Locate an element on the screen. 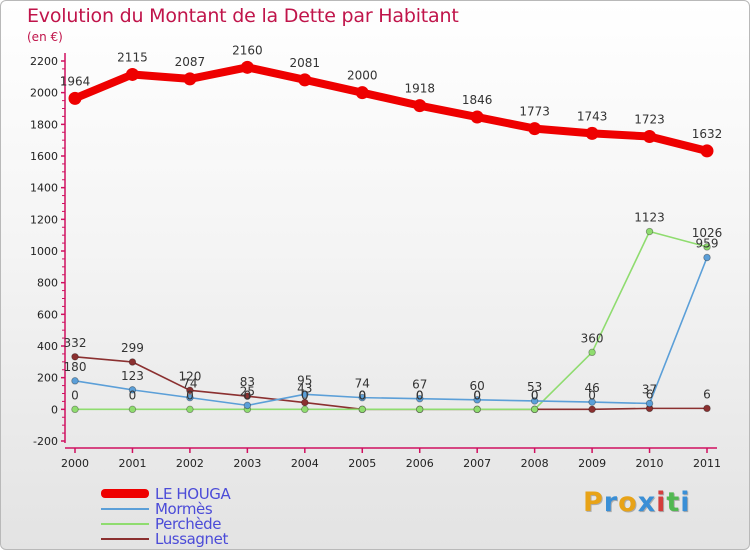 The width and height of the screenshot is (750, 550). x-tick-label: 2004 is located at coordinates (305, 463).